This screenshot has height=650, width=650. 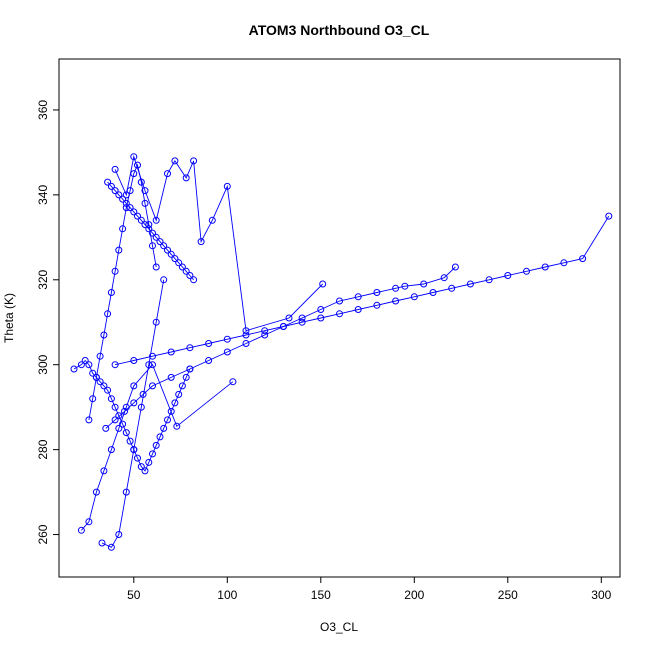 I want to click on x-tick-label-4: 250, so click(x=508, y=595).